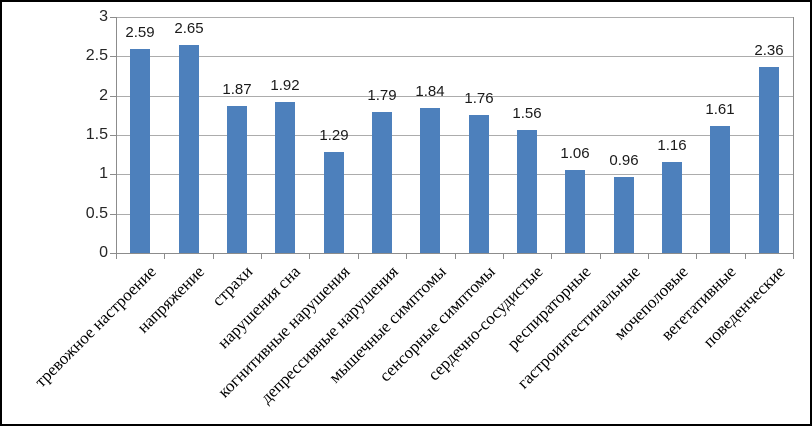 This screenshot has width=812, height=426. Describe the element at coordinates (672, 145) in the screenshot. I see `bar-value-label: 1.16` at that location.